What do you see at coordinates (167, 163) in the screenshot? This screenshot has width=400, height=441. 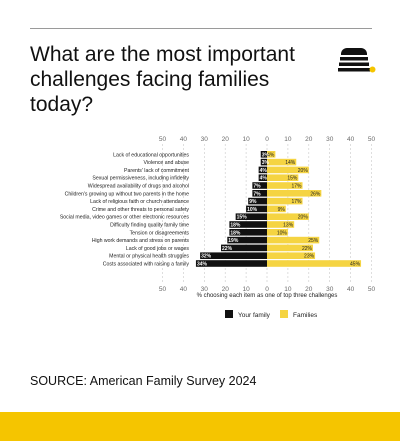 I see `category-label: Violence and abuse` at bounding box center [167, 163].